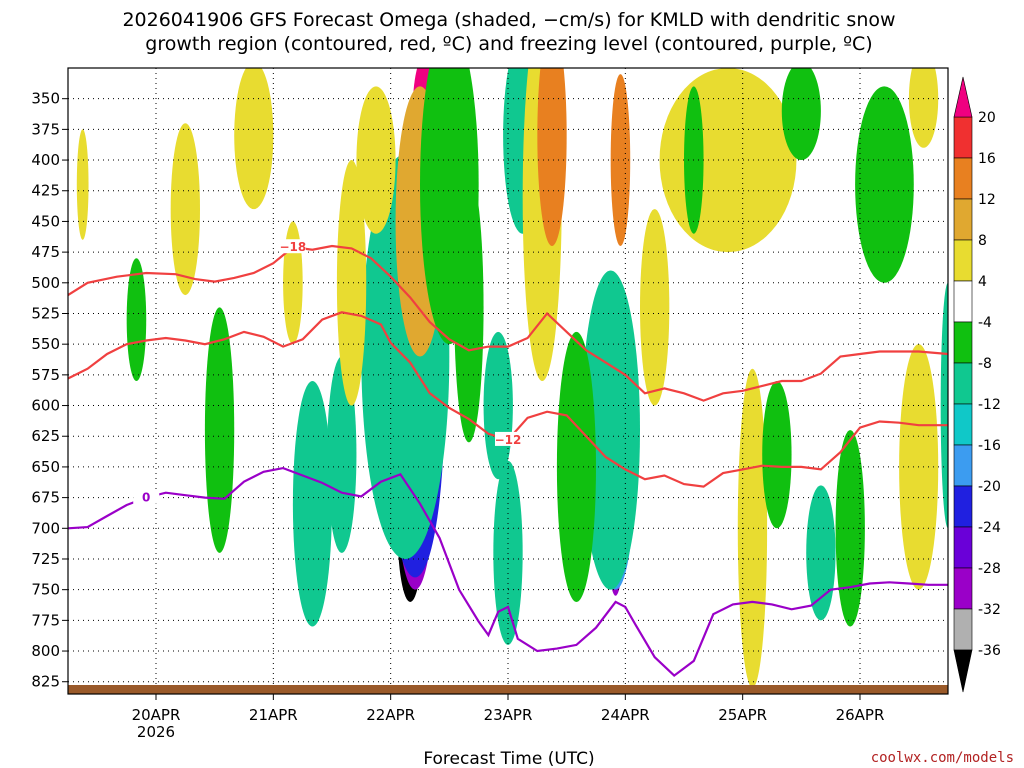  I want to click on y-tick-label-725: 725, so click(45, 559).